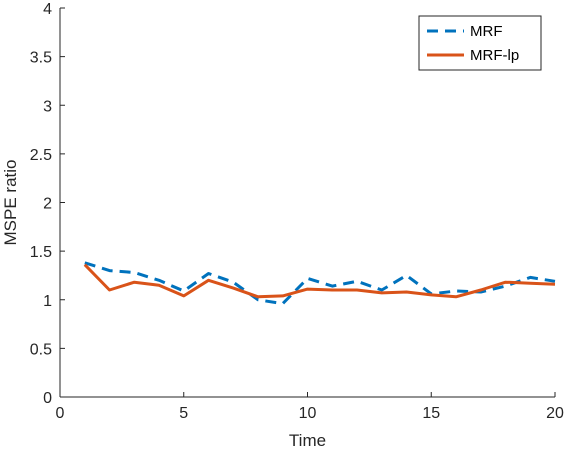 The image size is (567, 449). I want to click on legend: MRF MRF-lp, so click(480, 43).